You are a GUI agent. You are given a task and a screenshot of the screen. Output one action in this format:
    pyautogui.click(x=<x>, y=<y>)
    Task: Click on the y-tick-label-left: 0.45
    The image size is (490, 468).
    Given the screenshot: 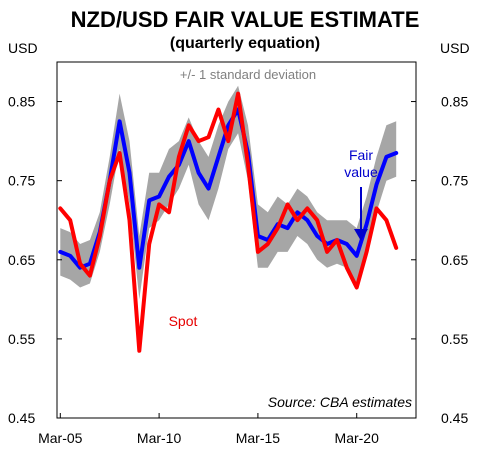 What is the action you would take?
    pyautogui.click(x=21, y=418)
    